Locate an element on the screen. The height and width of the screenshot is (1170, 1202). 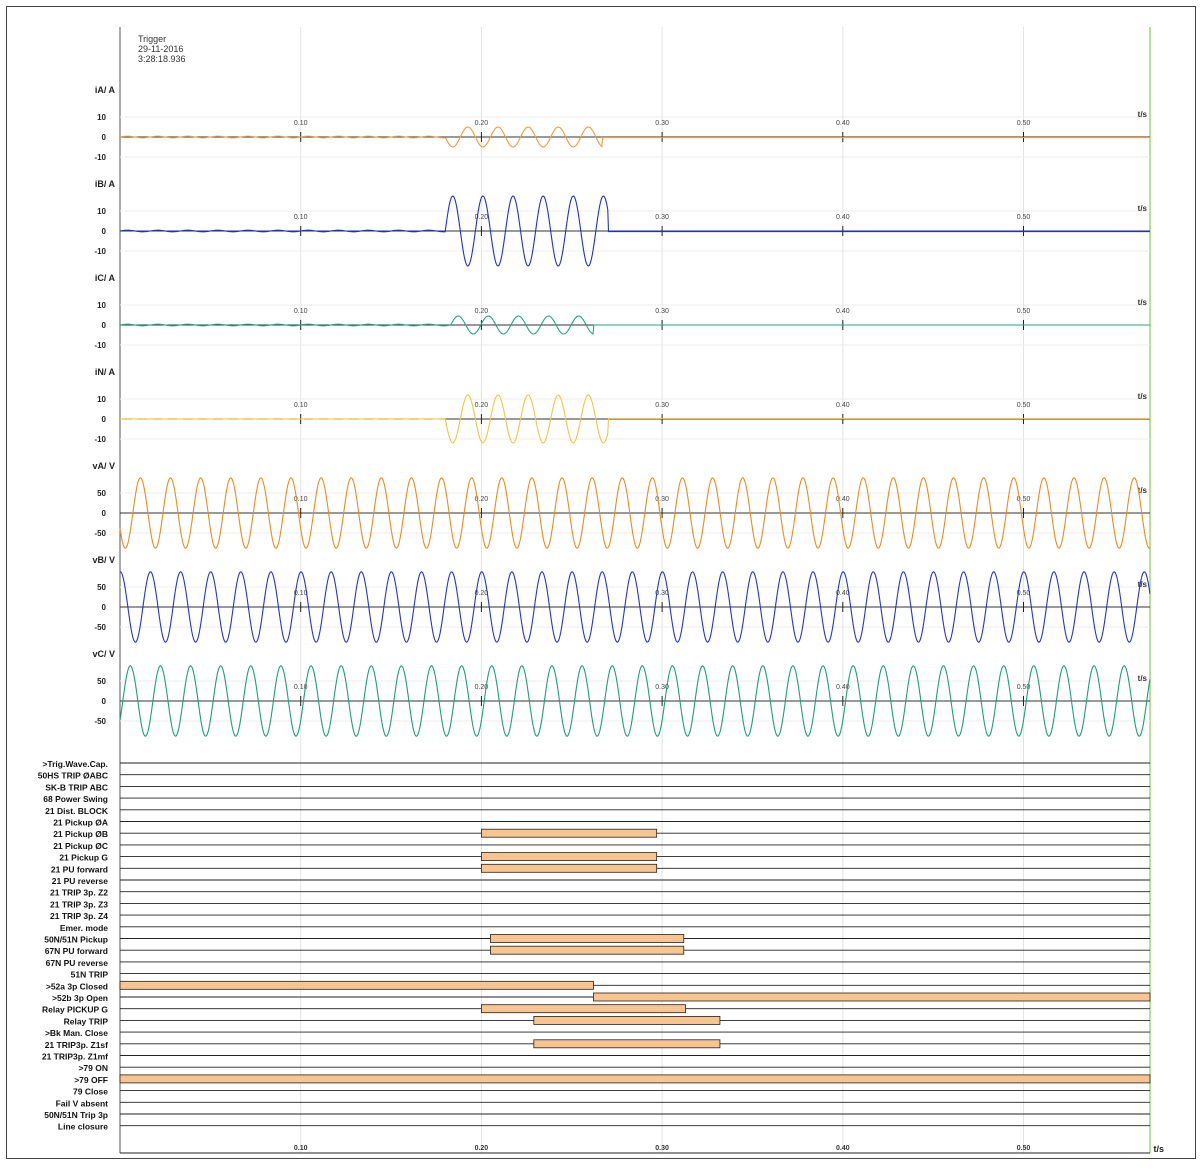
analog-panel-2: iC/ A 10 0 -10 0.10 0.20 0.30 0.40 0.50 t/s is located at coordinates (622, 311).